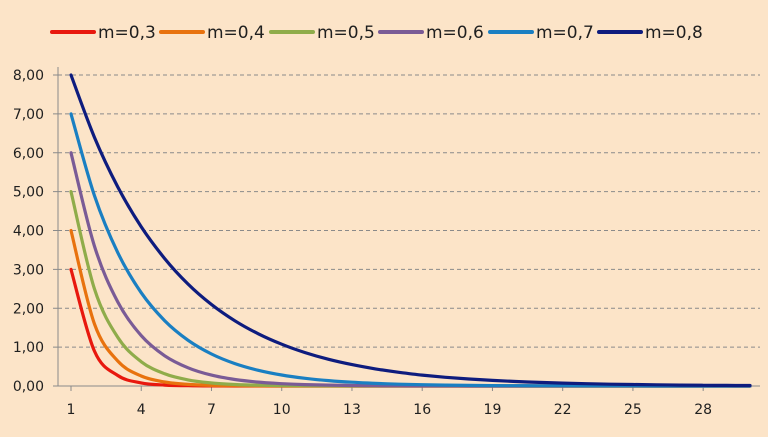 The height and width of the screenshot is (437, 768). I want to click on legend: m=0,3 m=0,4 m=0,5 m=0,6 m=0,7 m=0,8, so click(376, 33).